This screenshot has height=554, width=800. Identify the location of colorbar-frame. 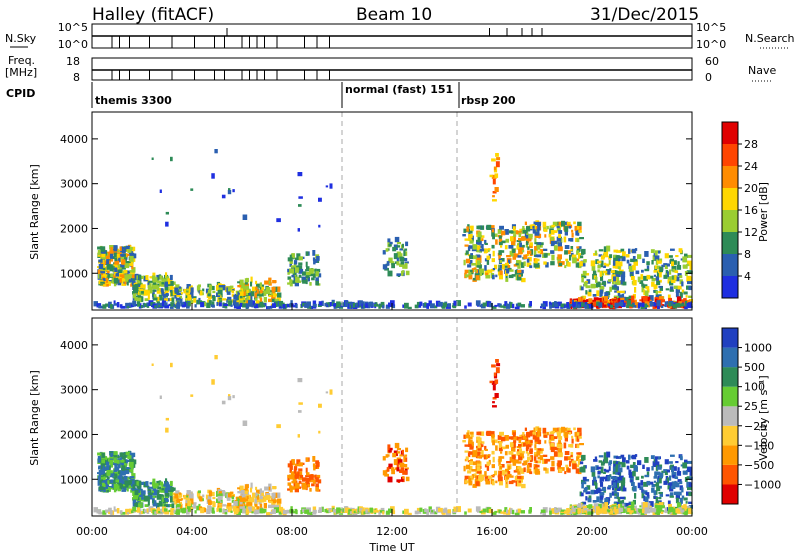
(730, 416).